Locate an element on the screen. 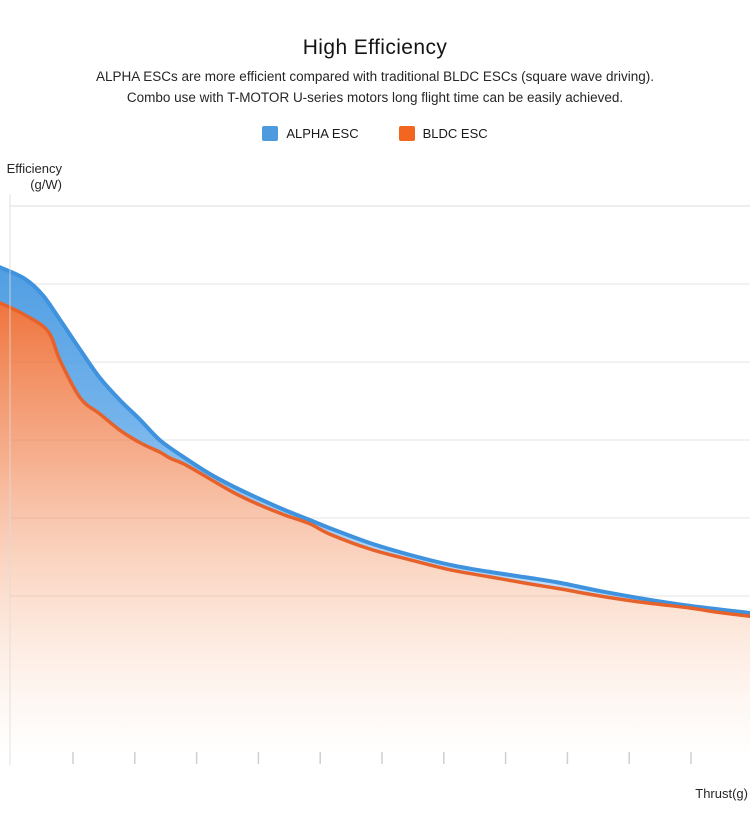 Image resolution: width=750 pixels, height=828 pixels. legend-item-bldc-esc: BLDC ESC is located at coordinates (443, 133).